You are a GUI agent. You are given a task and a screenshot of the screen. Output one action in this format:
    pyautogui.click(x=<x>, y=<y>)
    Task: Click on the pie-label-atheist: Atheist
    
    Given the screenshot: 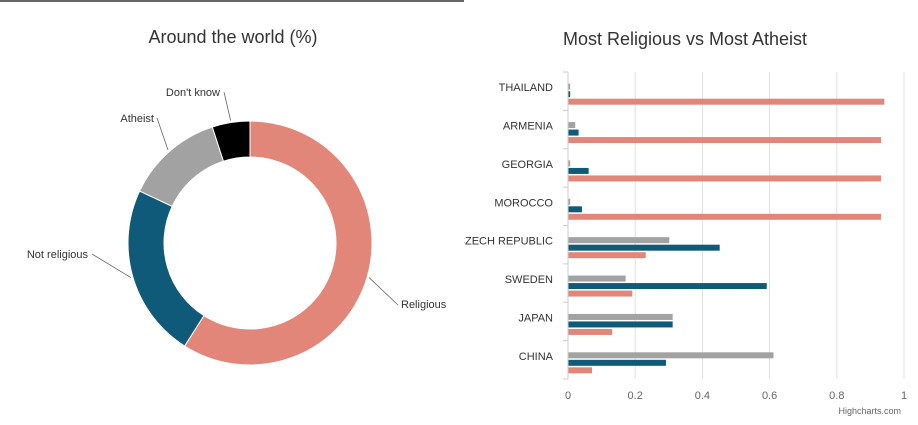 What is the action you would take?
    pyautogui.click(x=137, y=119)
    